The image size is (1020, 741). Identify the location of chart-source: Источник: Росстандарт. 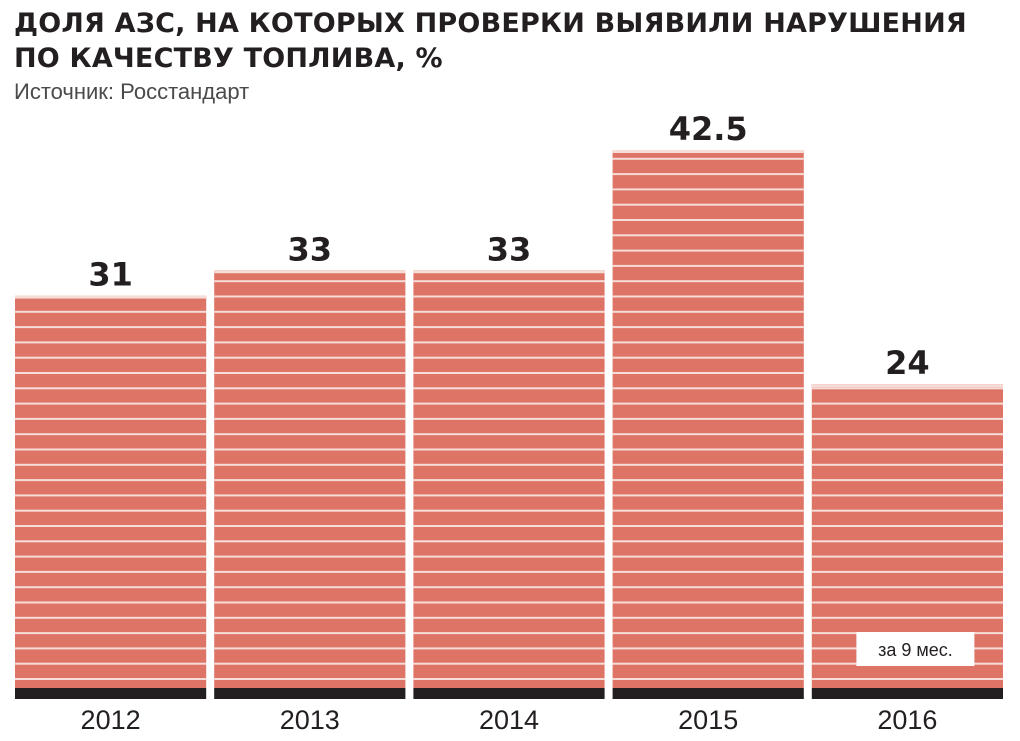
(132, 91).